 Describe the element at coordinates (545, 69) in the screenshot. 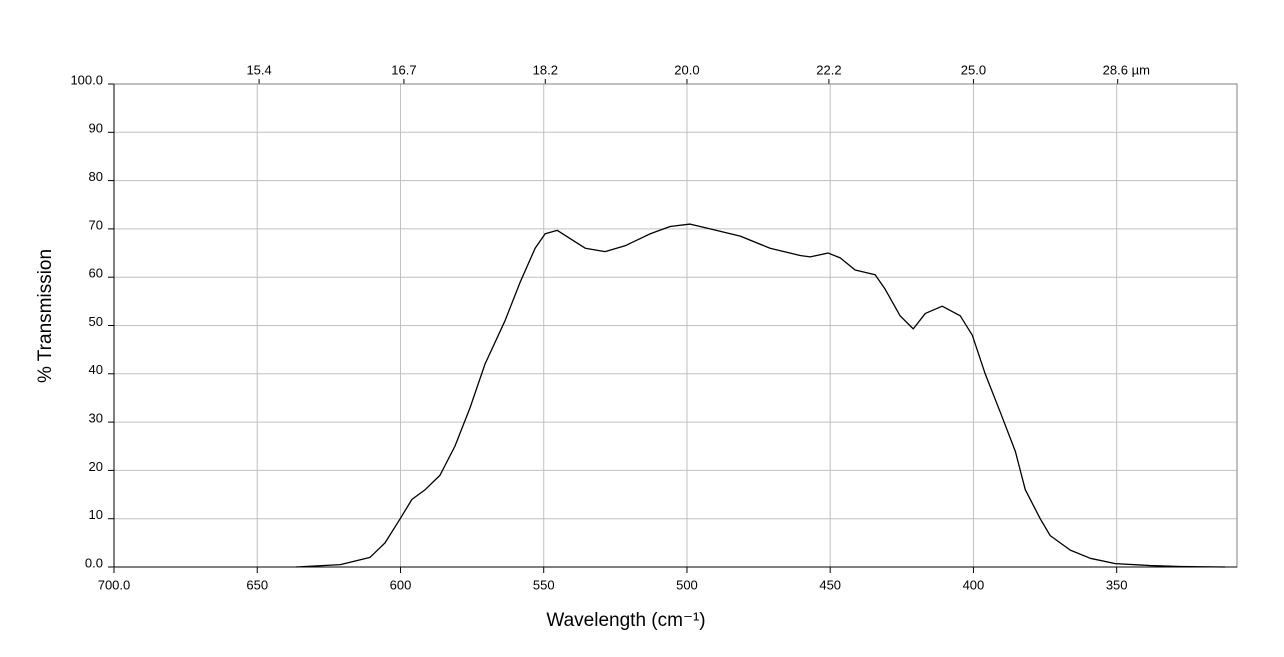

I see `x2-tick-label: 18.2` at that location.